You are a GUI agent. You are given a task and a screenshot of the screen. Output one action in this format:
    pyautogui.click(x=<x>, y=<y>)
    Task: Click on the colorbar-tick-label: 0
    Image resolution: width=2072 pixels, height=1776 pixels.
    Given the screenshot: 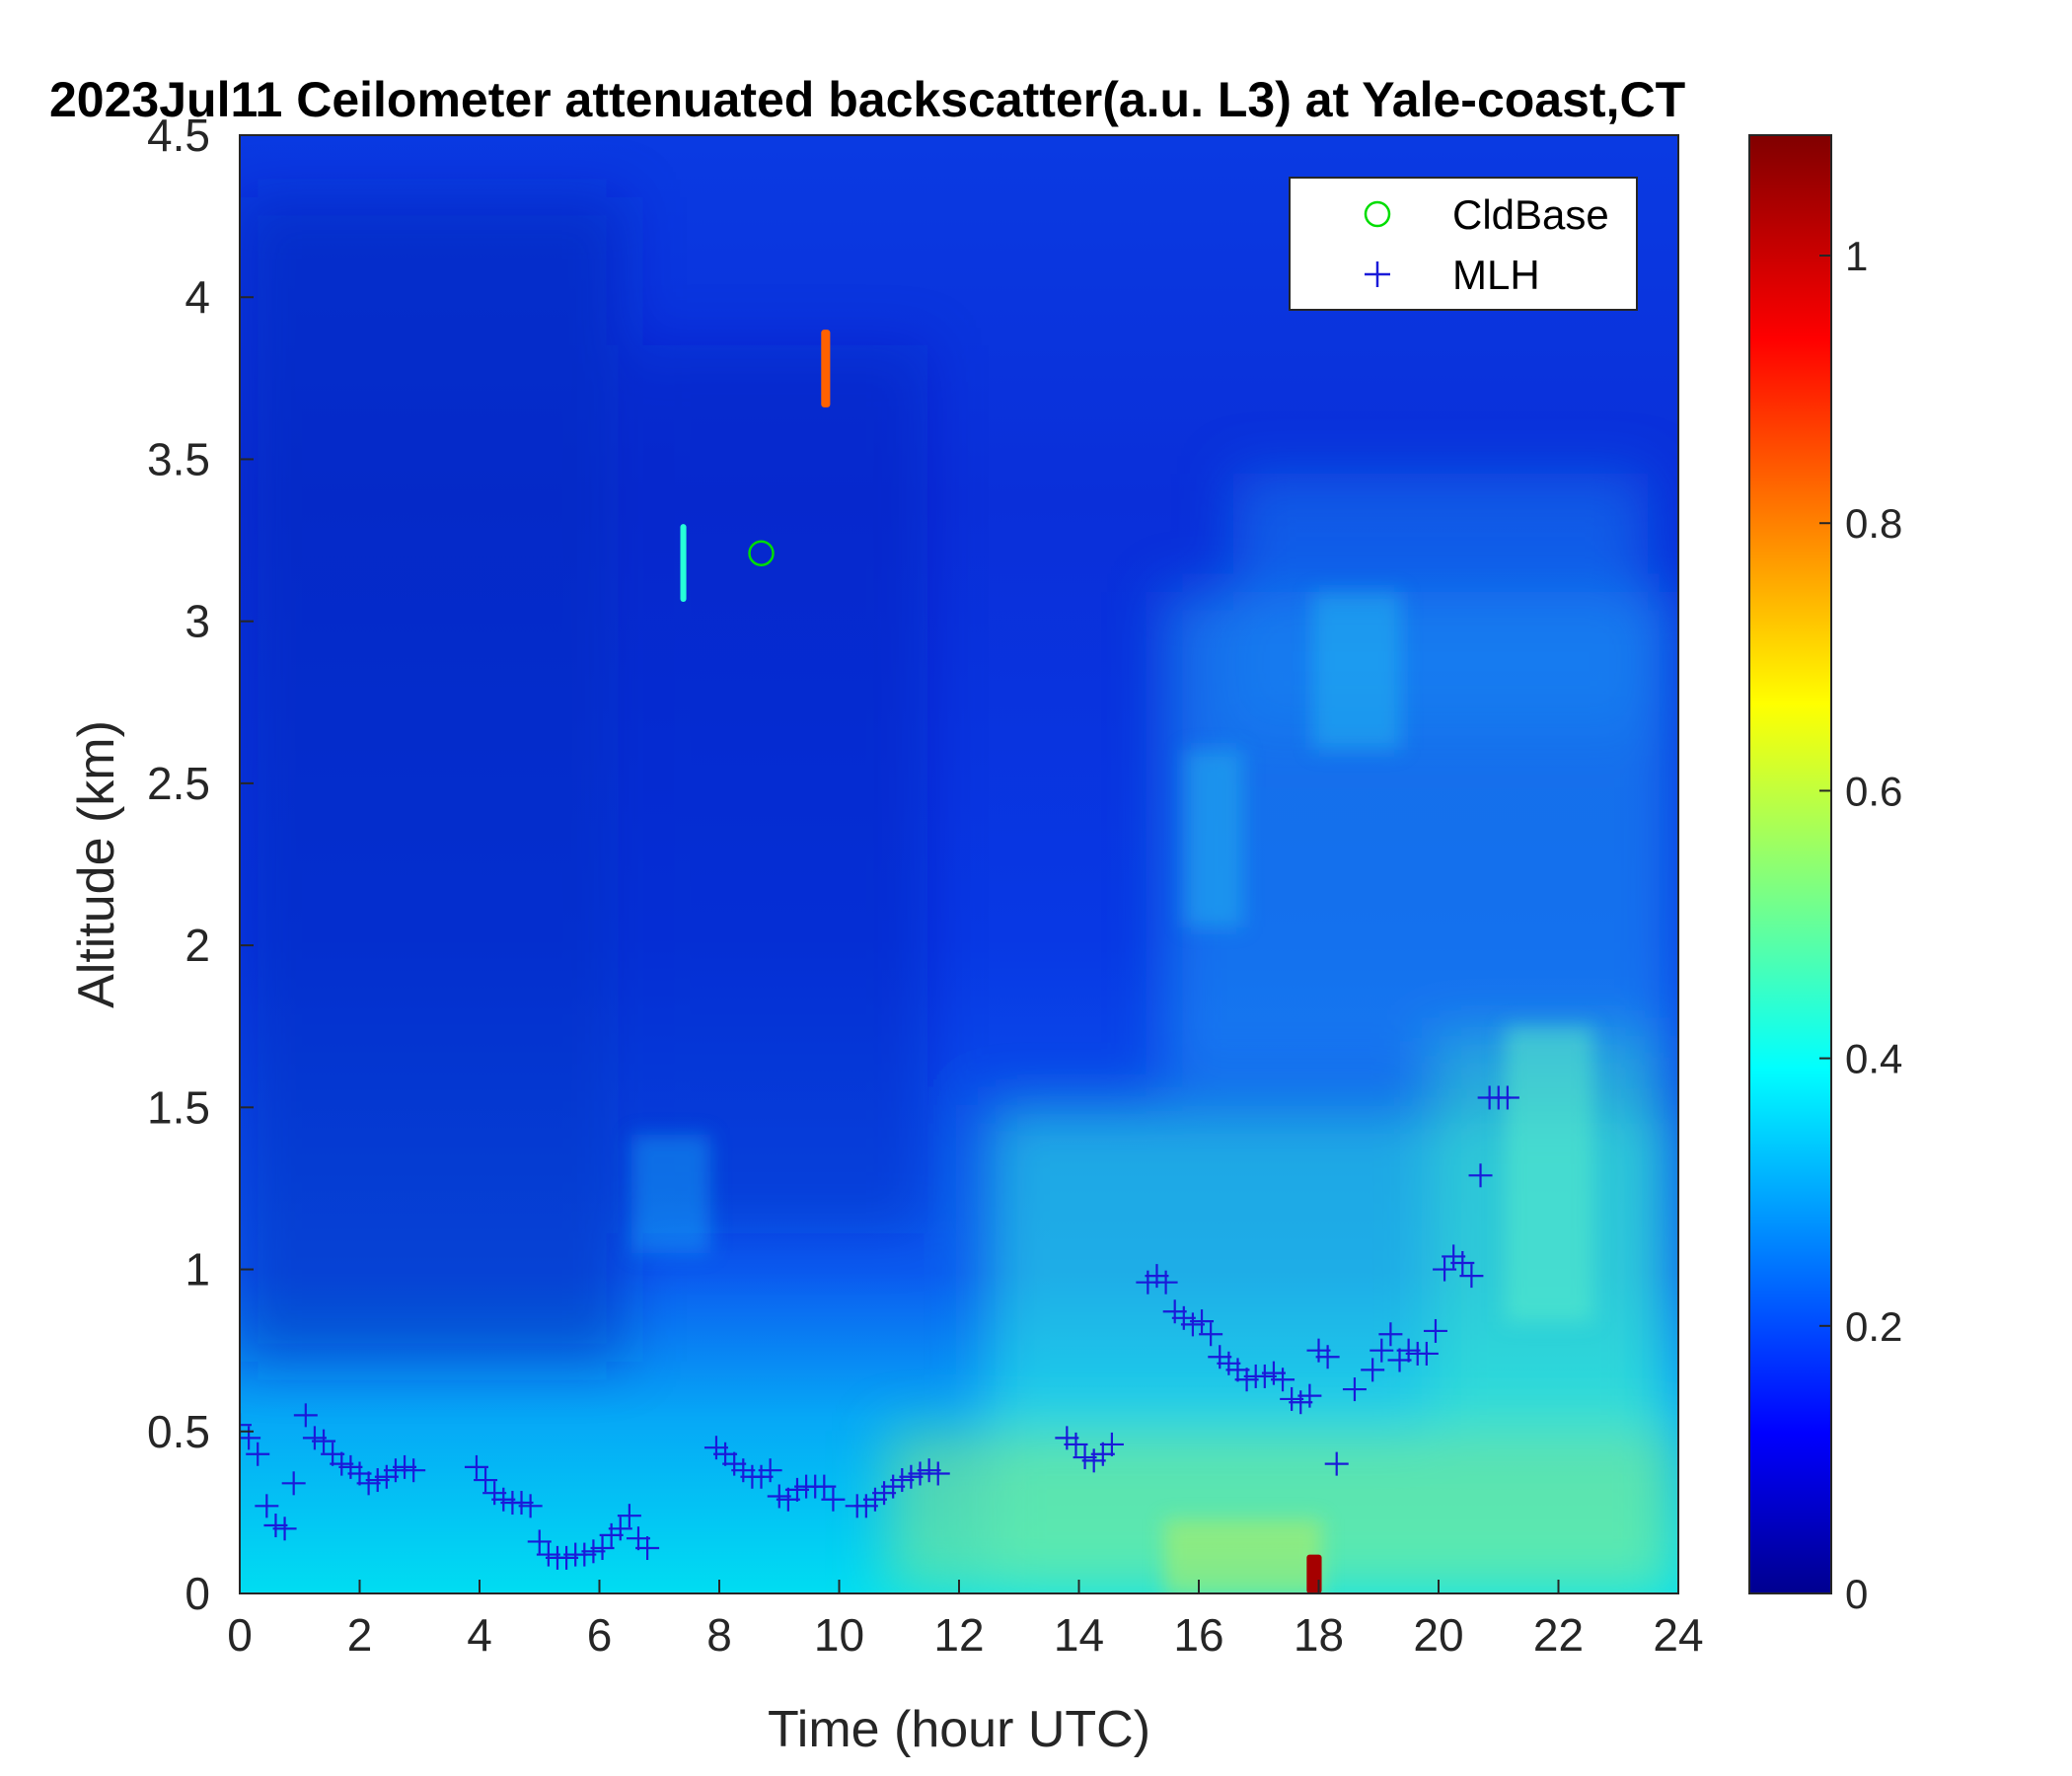 What is the action you would take?
    pyautogui.click(x=1857, y=1594)
    